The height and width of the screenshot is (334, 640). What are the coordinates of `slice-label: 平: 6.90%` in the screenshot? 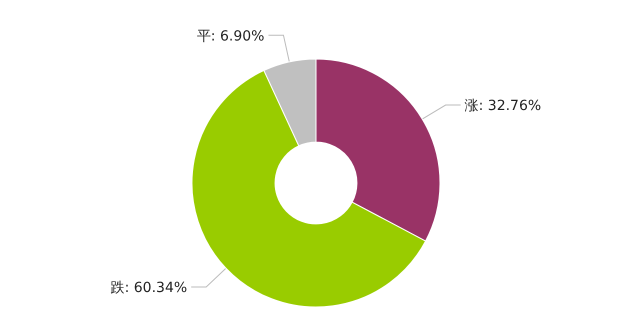 It's located at (230, 36).